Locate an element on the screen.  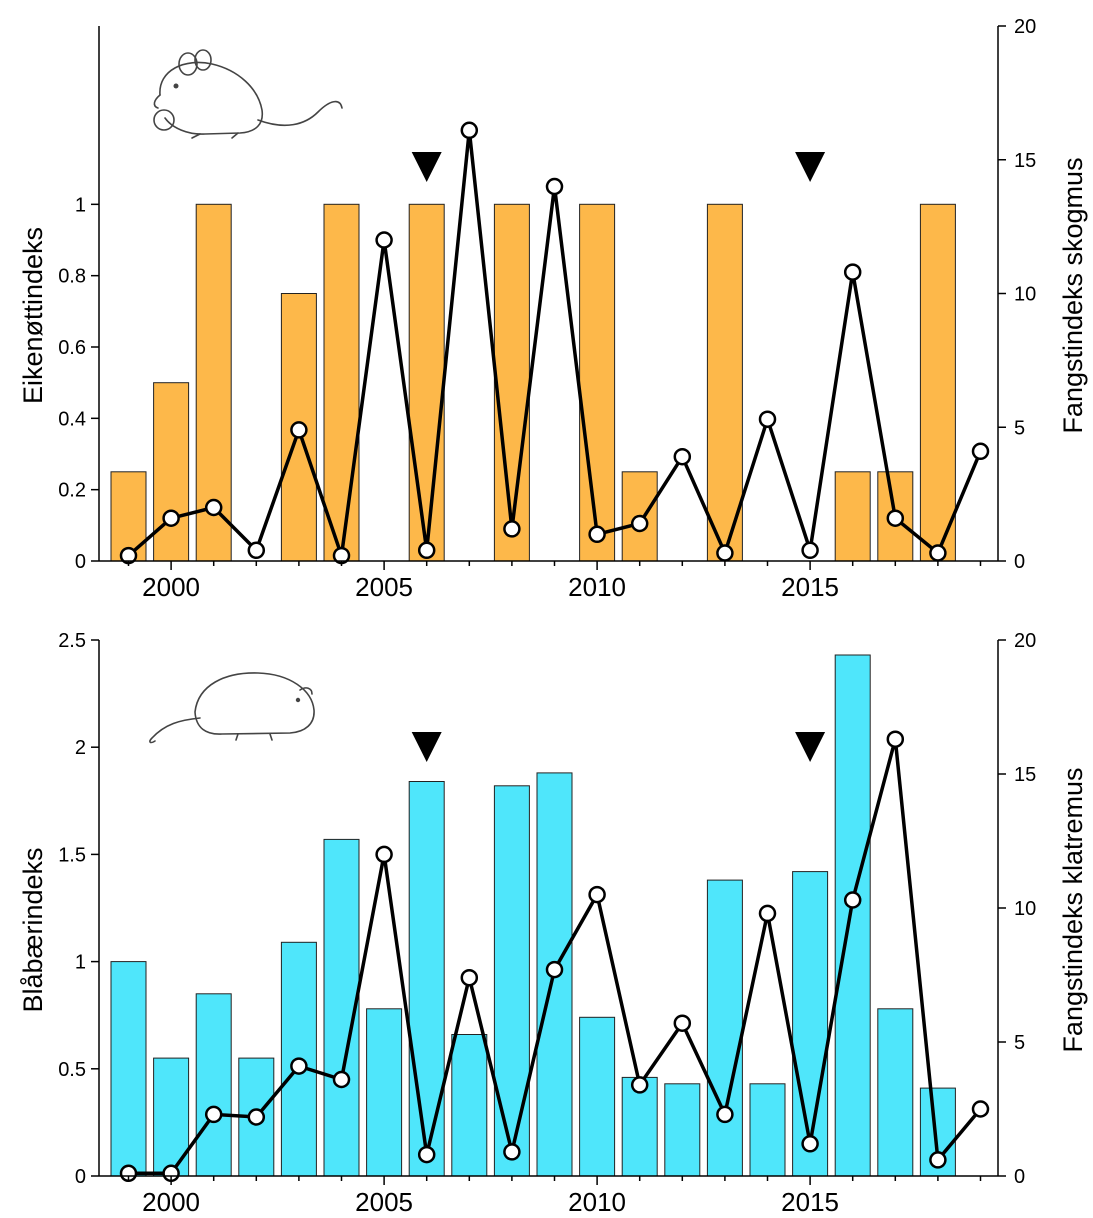
y-tick-label-left: 0 is located at coordinates (80, 1177).